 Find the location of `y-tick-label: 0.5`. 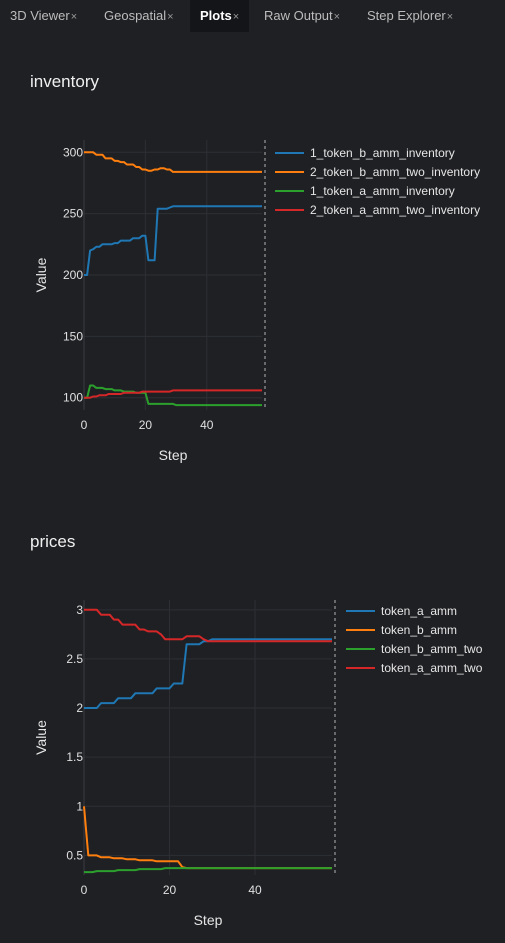

y-tick-label: 0.5 is located at coordinates (74, 855).